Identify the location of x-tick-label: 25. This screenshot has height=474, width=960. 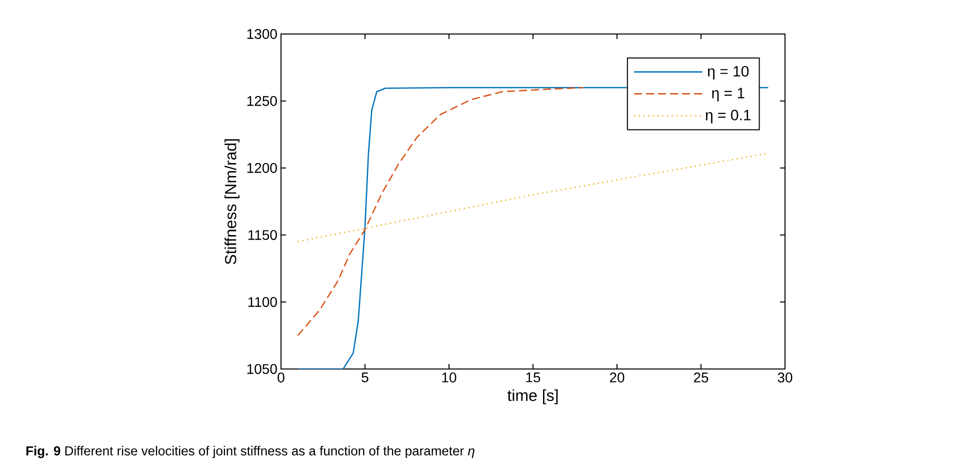
(701, 377).